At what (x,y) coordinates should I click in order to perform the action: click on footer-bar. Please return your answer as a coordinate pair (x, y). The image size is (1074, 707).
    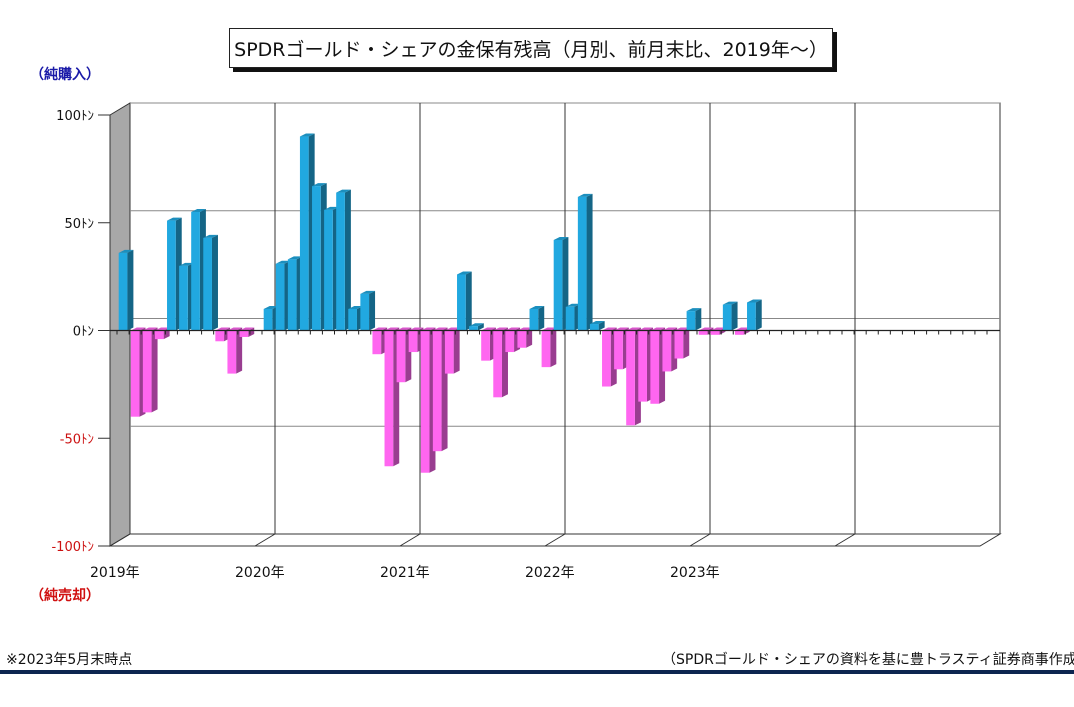
    Looking at the image, I should click on (537, 672).